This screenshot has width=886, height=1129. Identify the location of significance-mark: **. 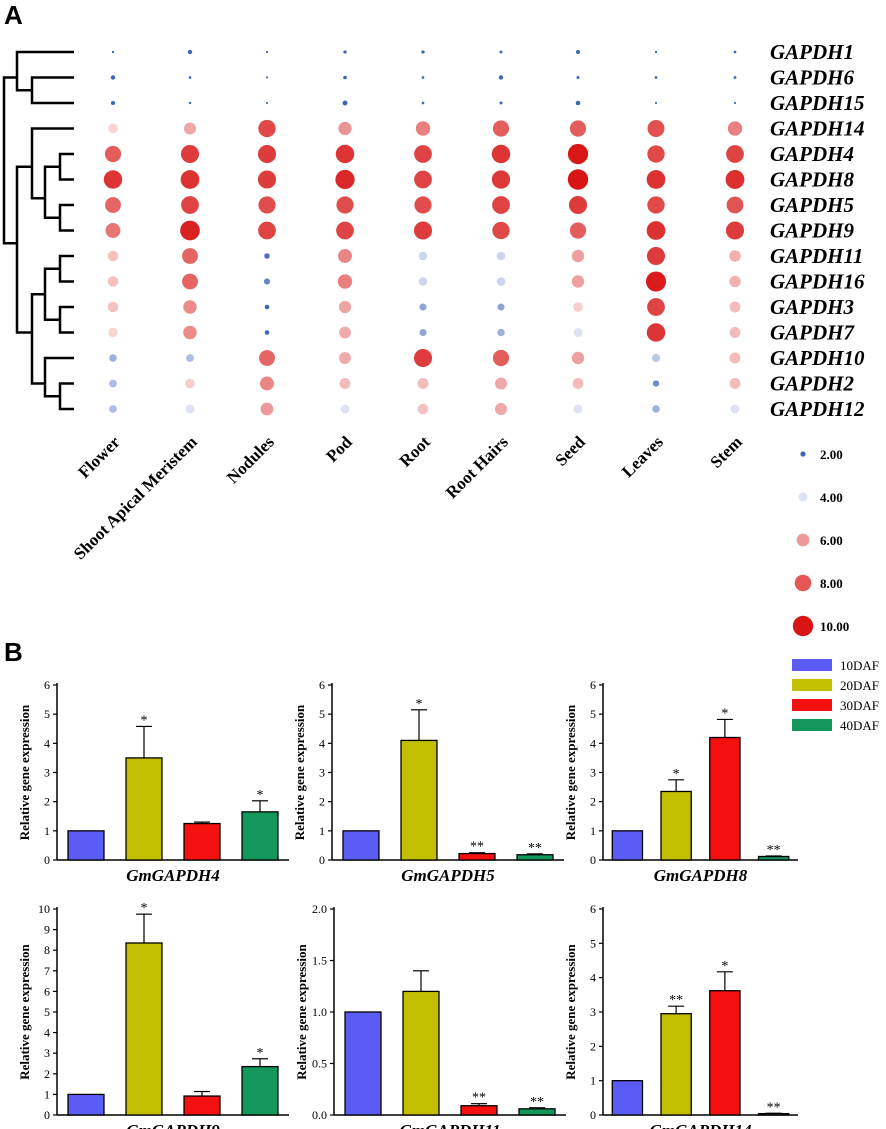
(774, 850).